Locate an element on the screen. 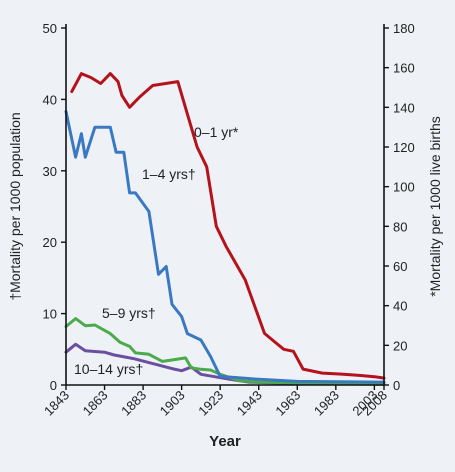 The width and height of the screenshot is (455, 472). left-tick-label: 20 is located at coordinates (50, 242).